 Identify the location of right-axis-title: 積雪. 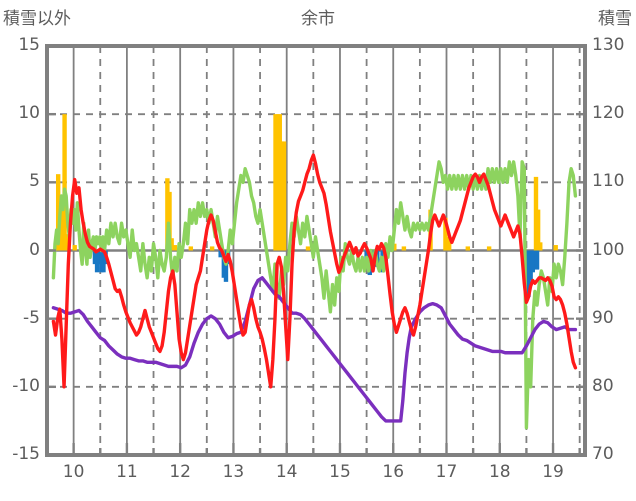
(615, 19).